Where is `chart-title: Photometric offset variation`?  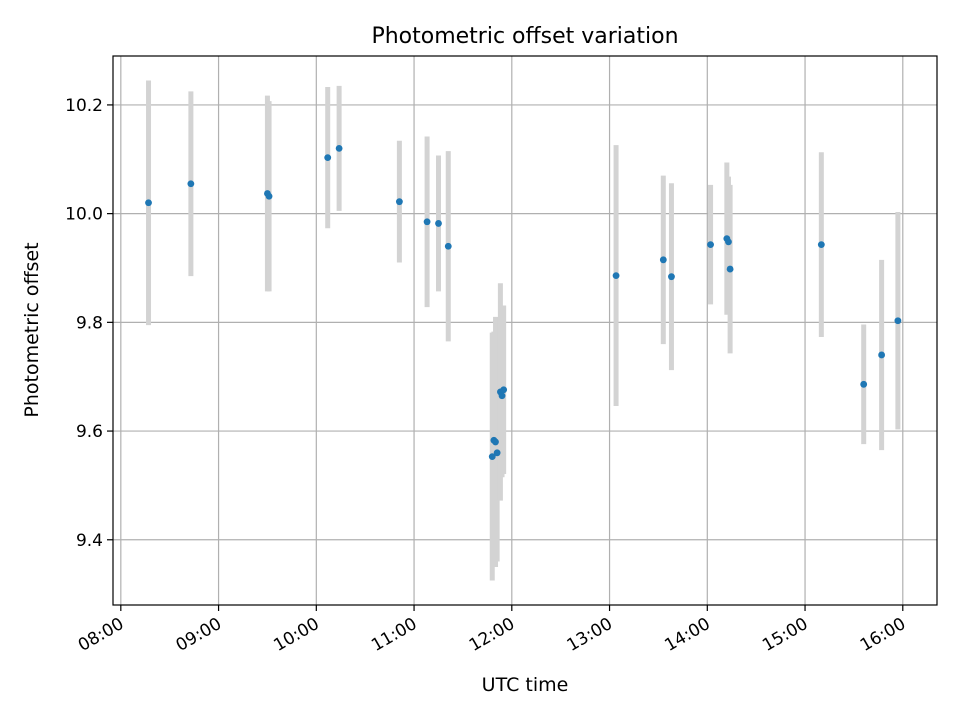
chart-title: Photometric offset variation is located at coordinates (524, 36).